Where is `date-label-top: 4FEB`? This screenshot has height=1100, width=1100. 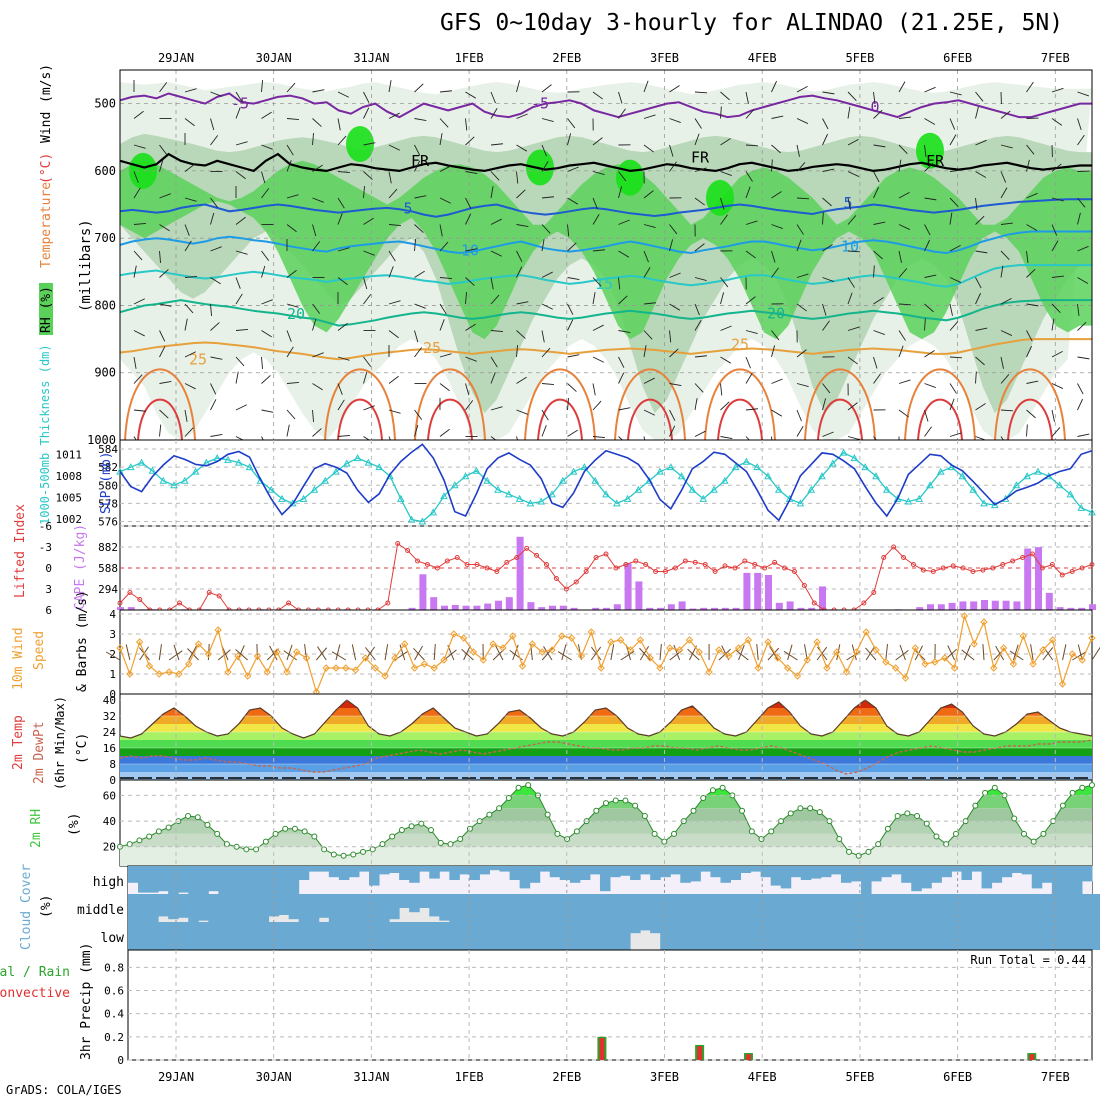 date-label-top: 4FEB is located at coordinates (762, 58).